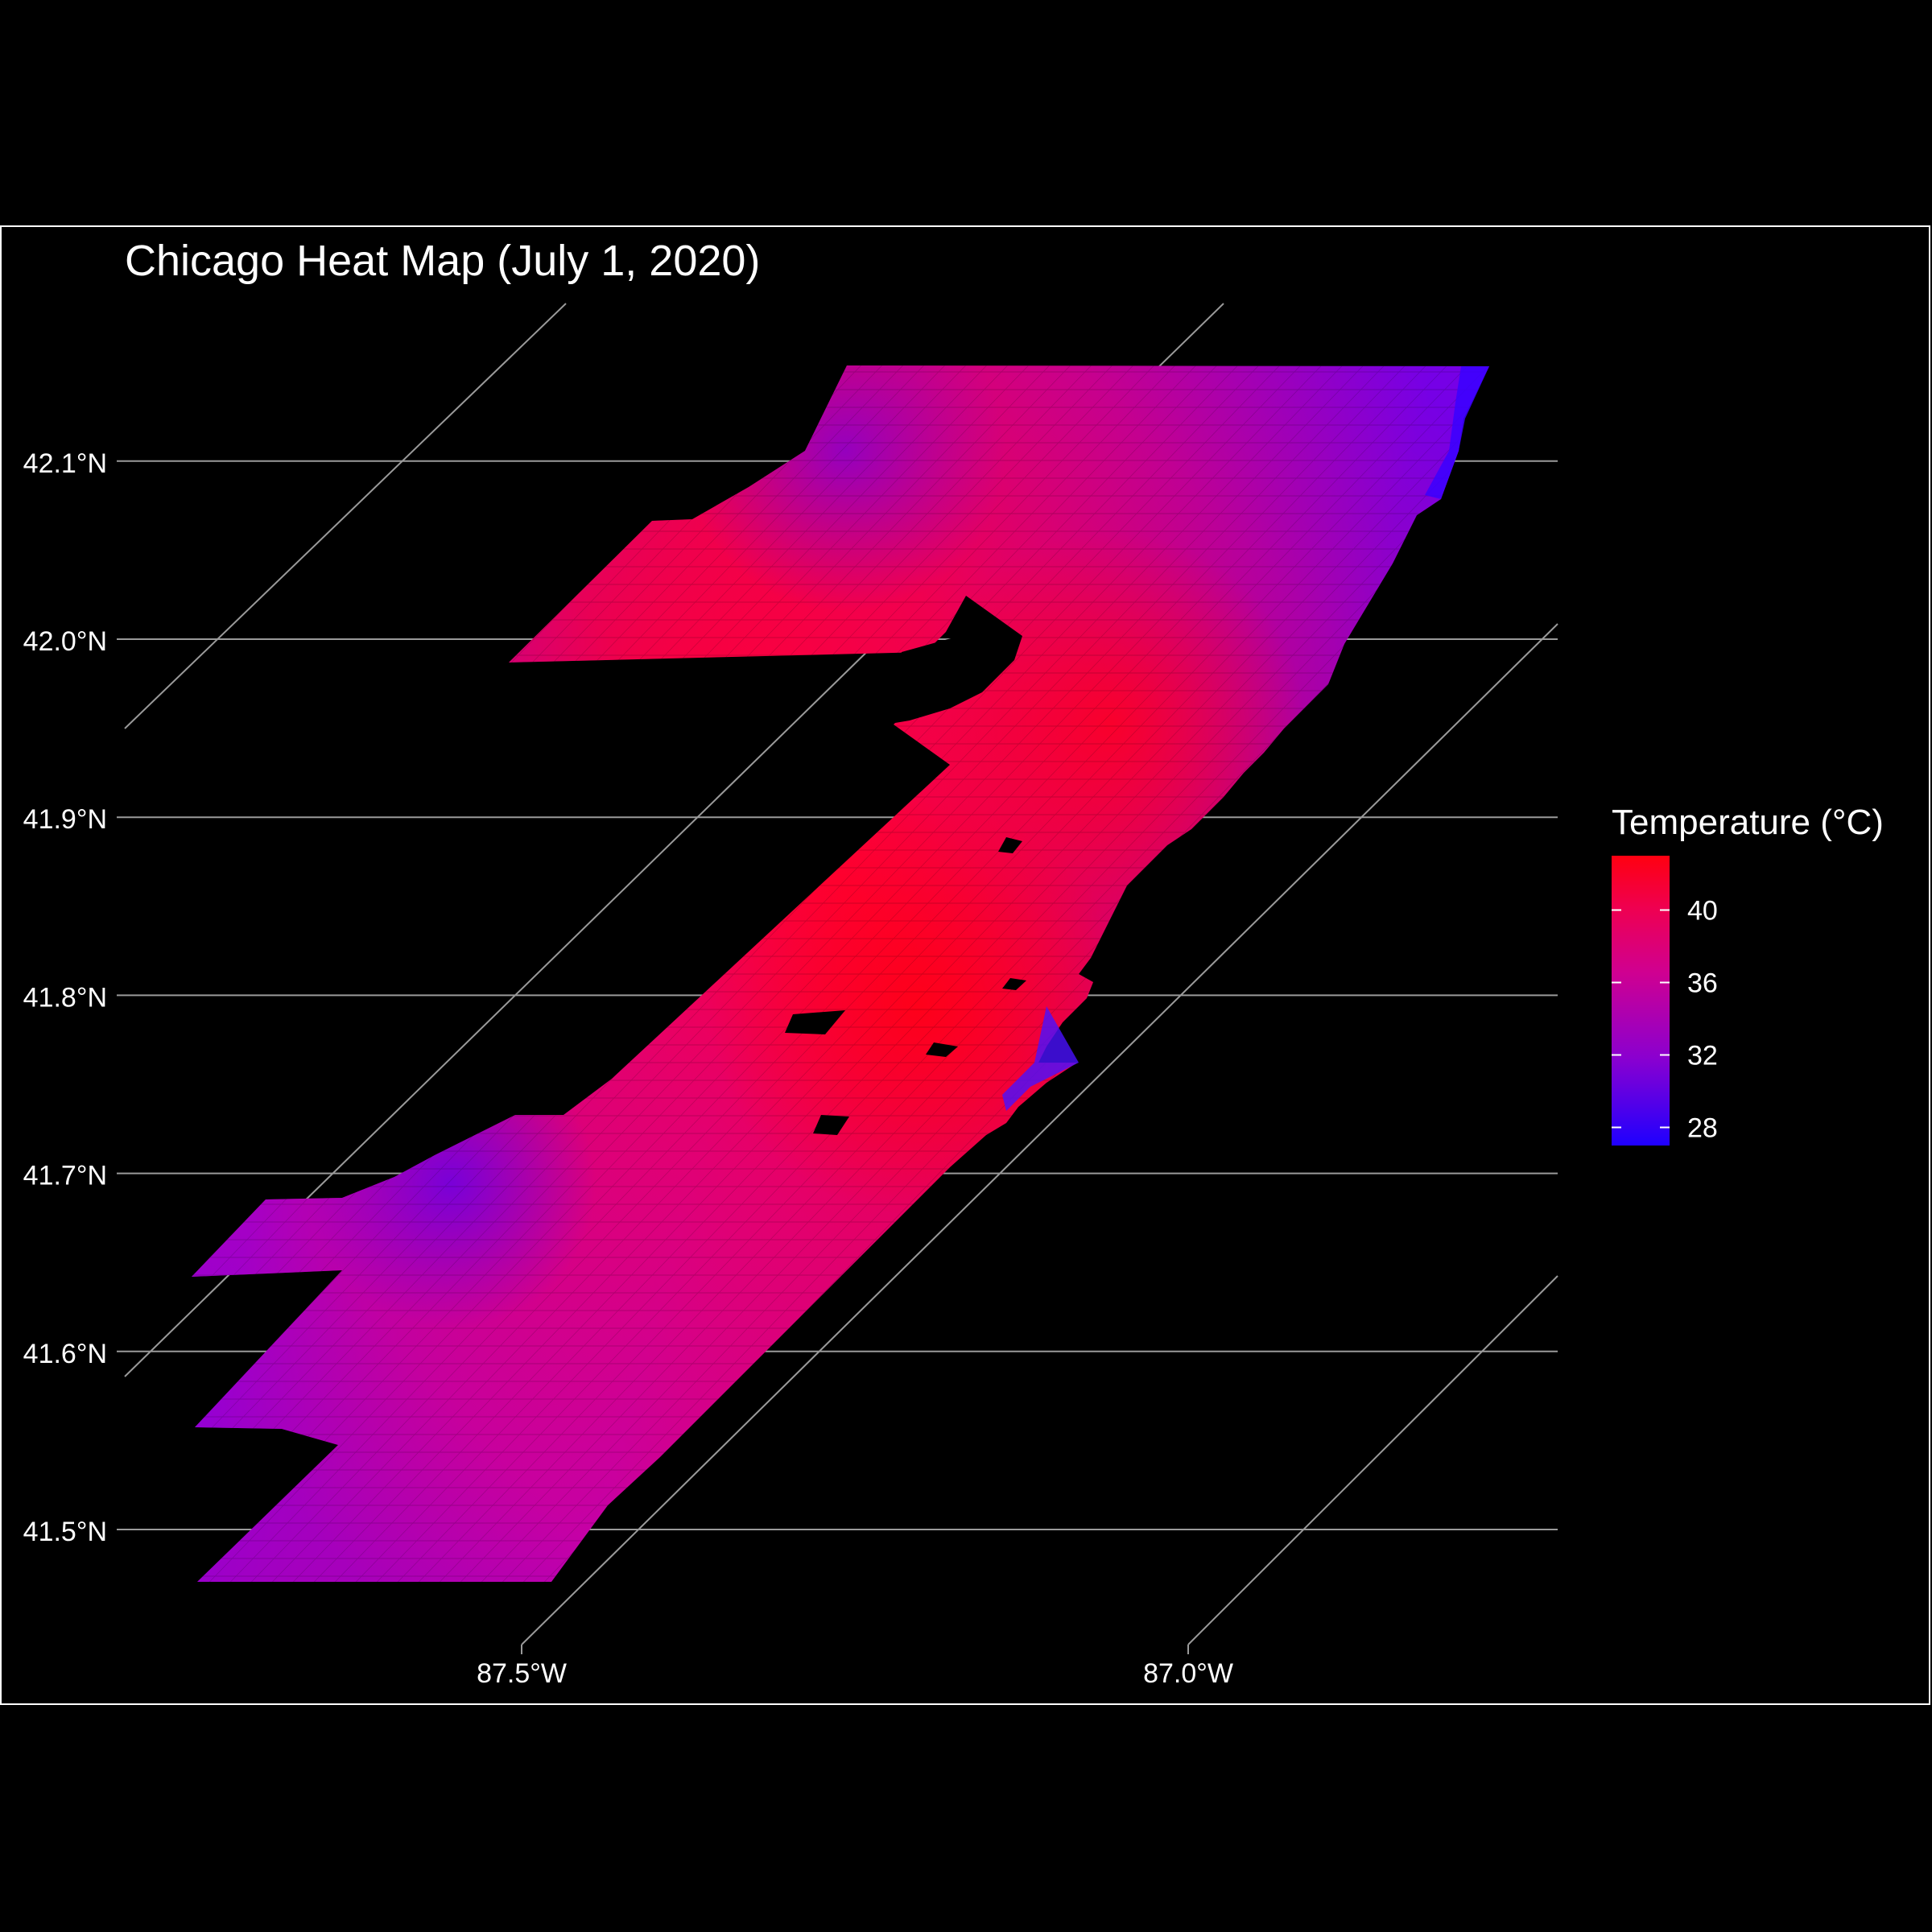 The width and height of the screenshot is (1932, 1932). Describe the element at coordinates (1641, 1001) in the screenshot. I see `legend-colorbar` at that location.